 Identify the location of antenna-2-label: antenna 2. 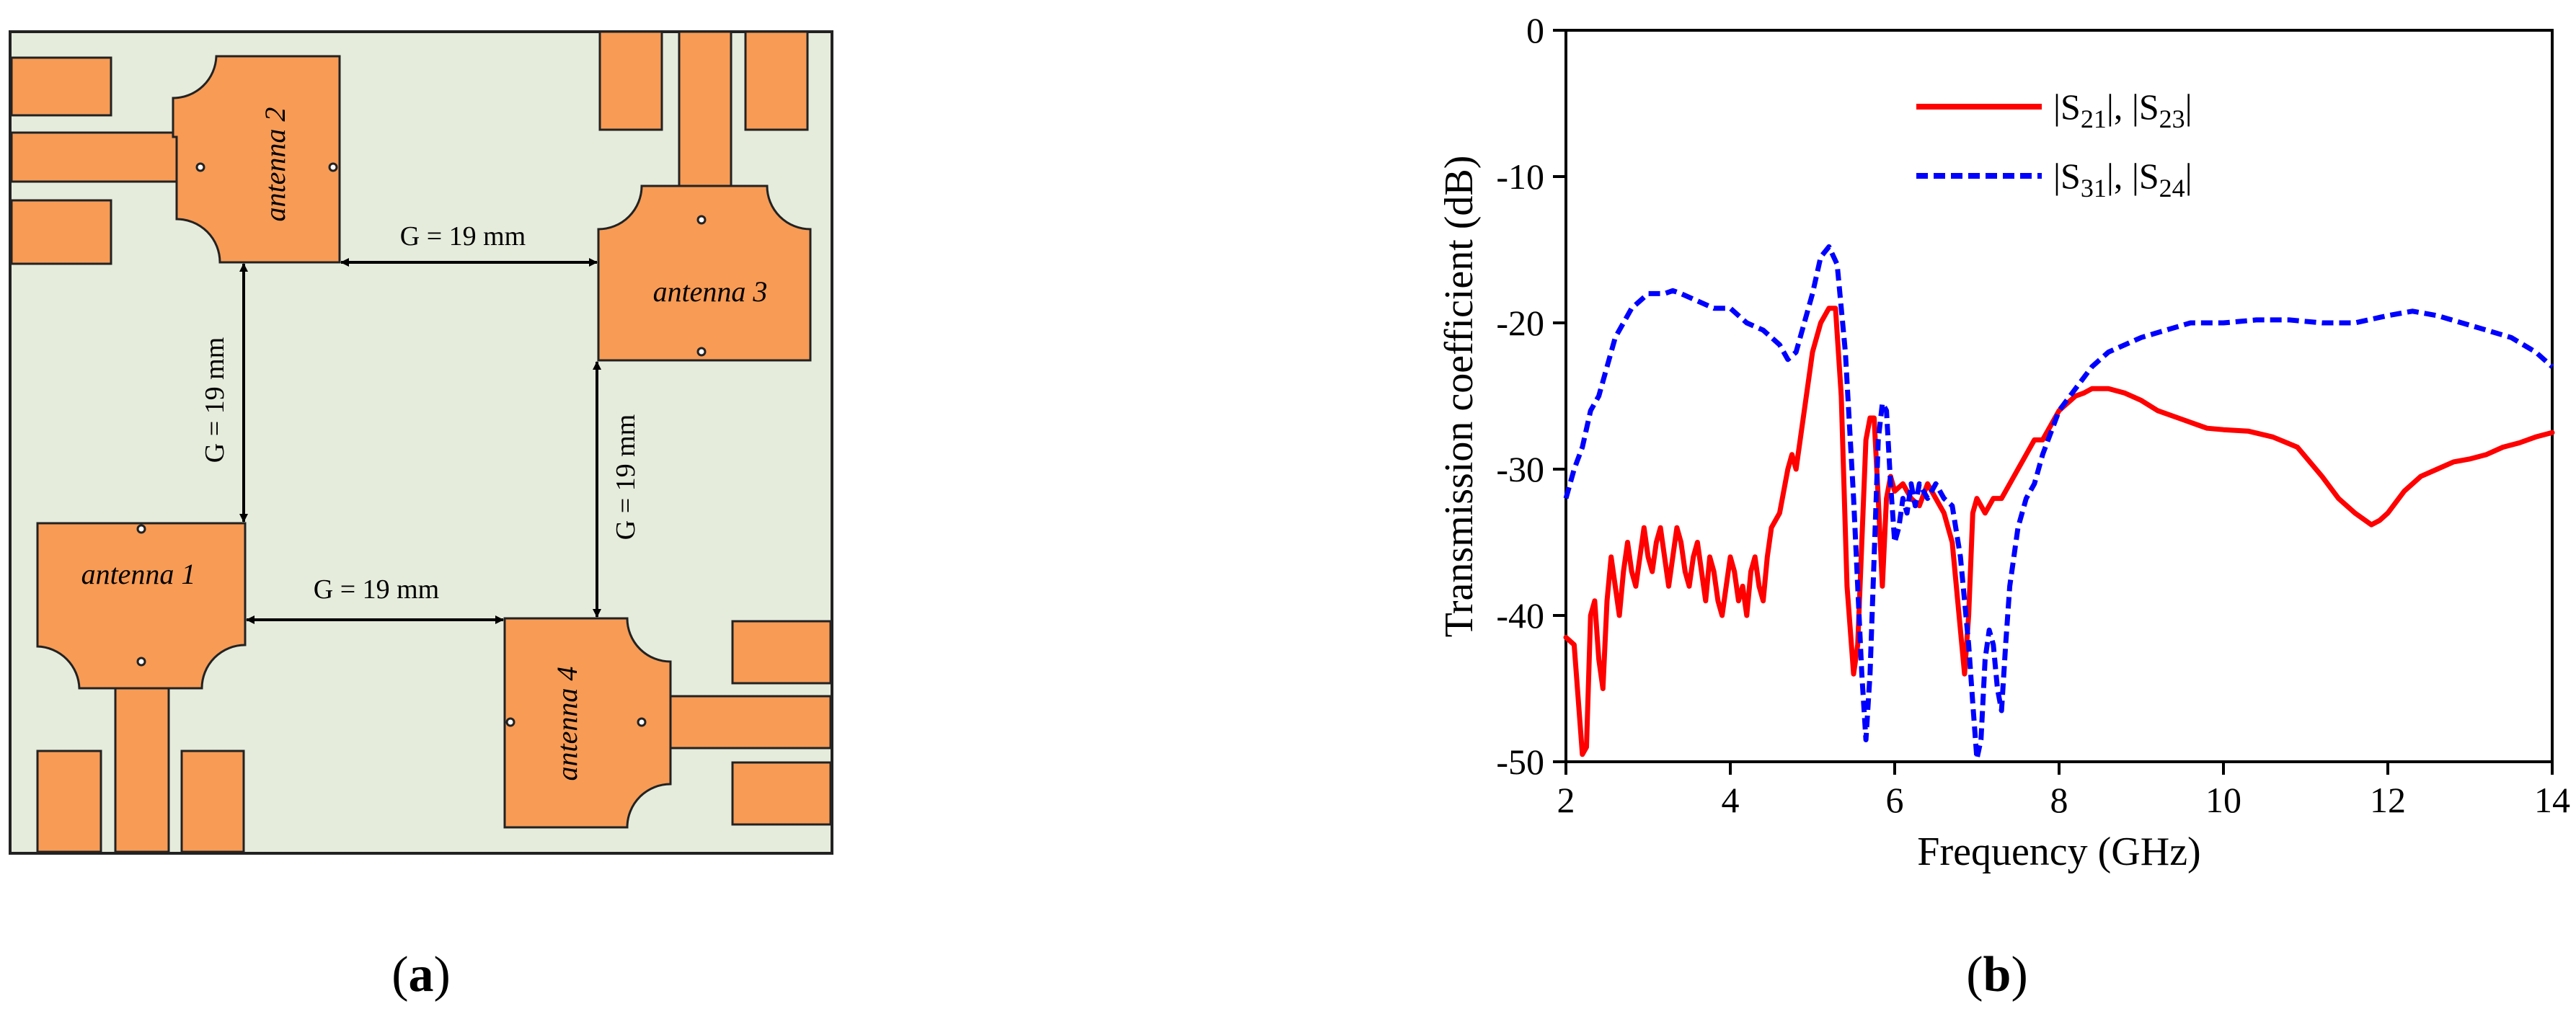
(275, 164).